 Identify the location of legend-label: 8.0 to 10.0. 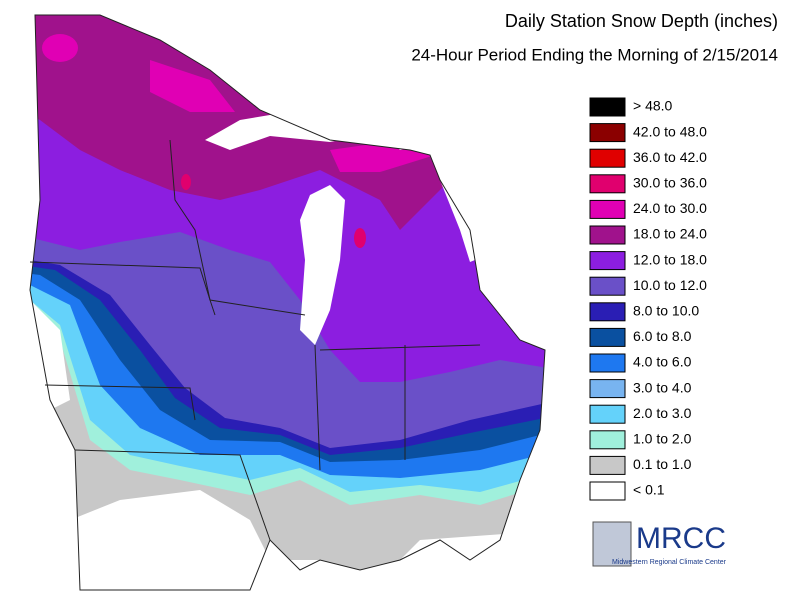
(666, 311).